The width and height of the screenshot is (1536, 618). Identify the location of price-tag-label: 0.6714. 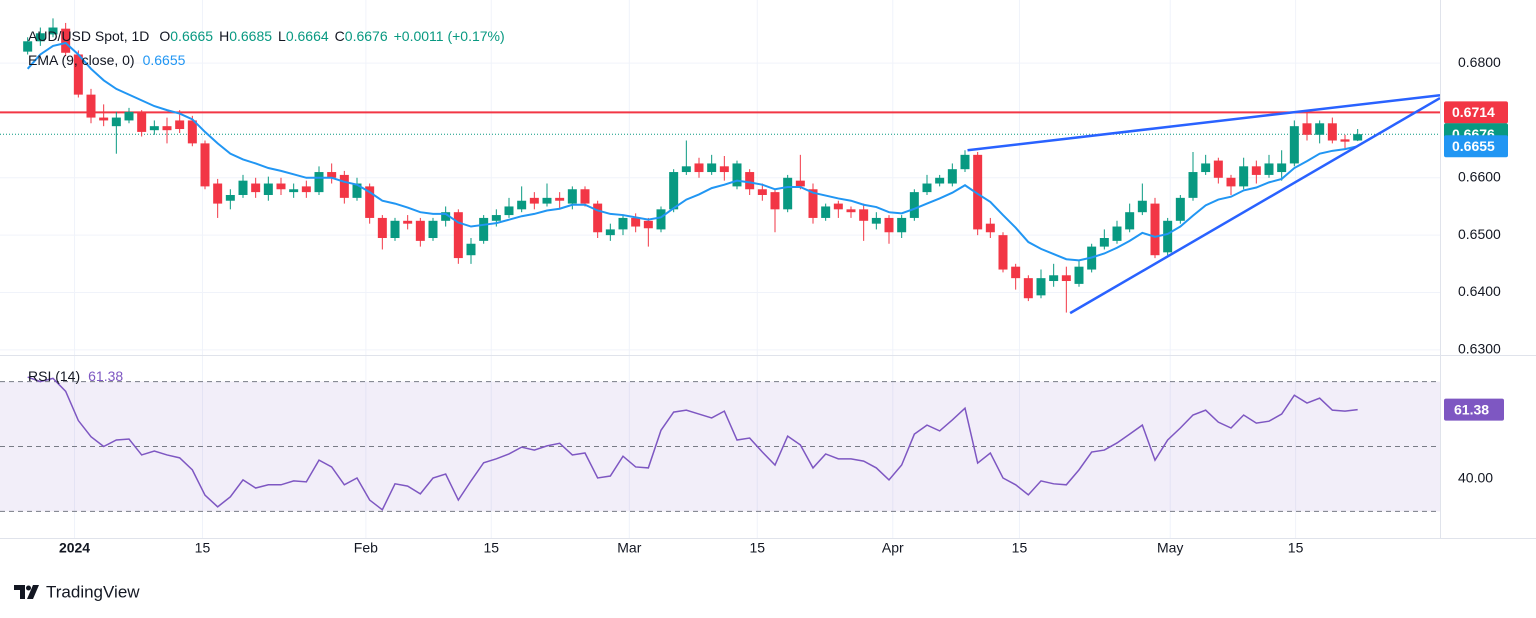
(1473, 112).